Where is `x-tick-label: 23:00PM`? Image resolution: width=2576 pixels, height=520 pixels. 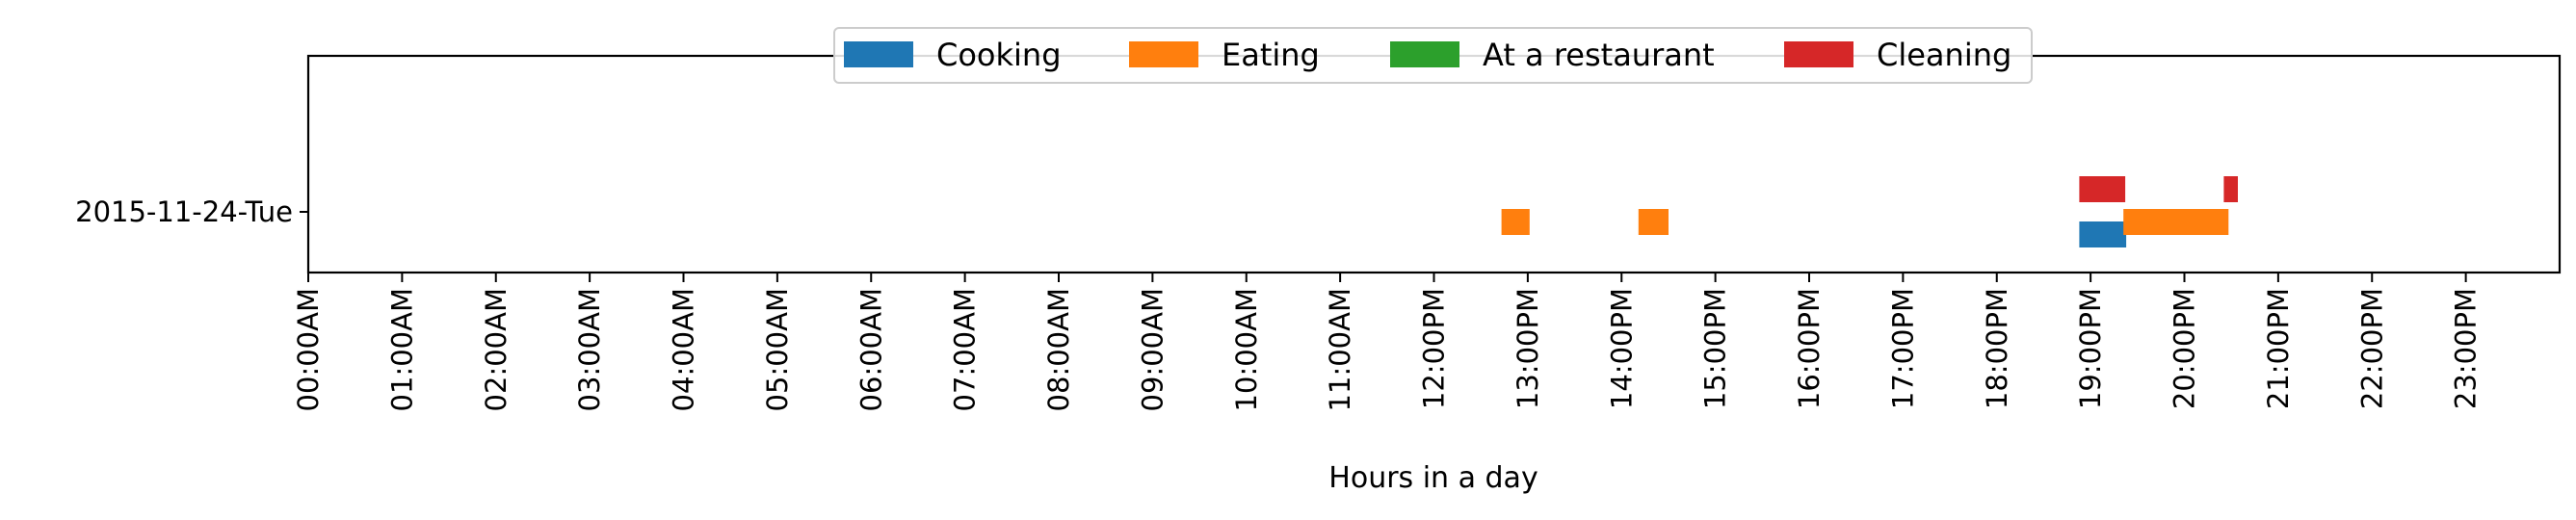 x-tick-label: 23:00PM is located at coordinates (2467, 348).